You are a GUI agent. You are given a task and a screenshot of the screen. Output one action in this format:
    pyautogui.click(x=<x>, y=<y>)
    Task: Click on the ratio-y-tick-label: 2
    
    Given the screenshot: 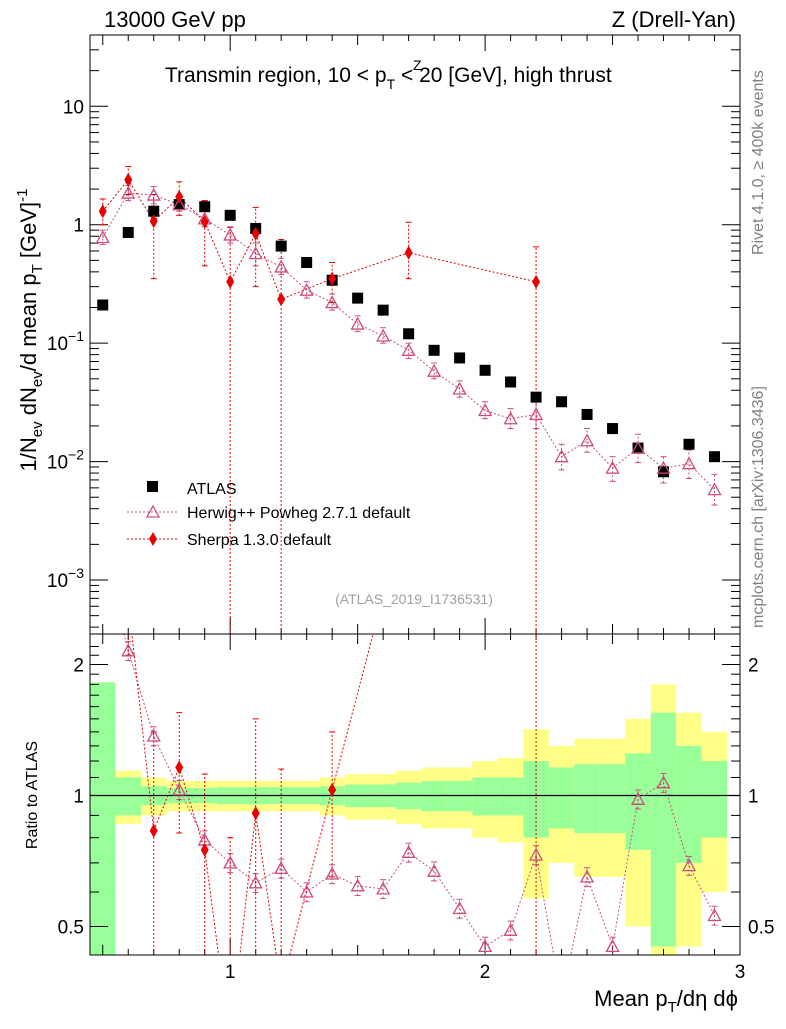 What is the action you would take?
    pyautogui.click(x=78, y=665)
    